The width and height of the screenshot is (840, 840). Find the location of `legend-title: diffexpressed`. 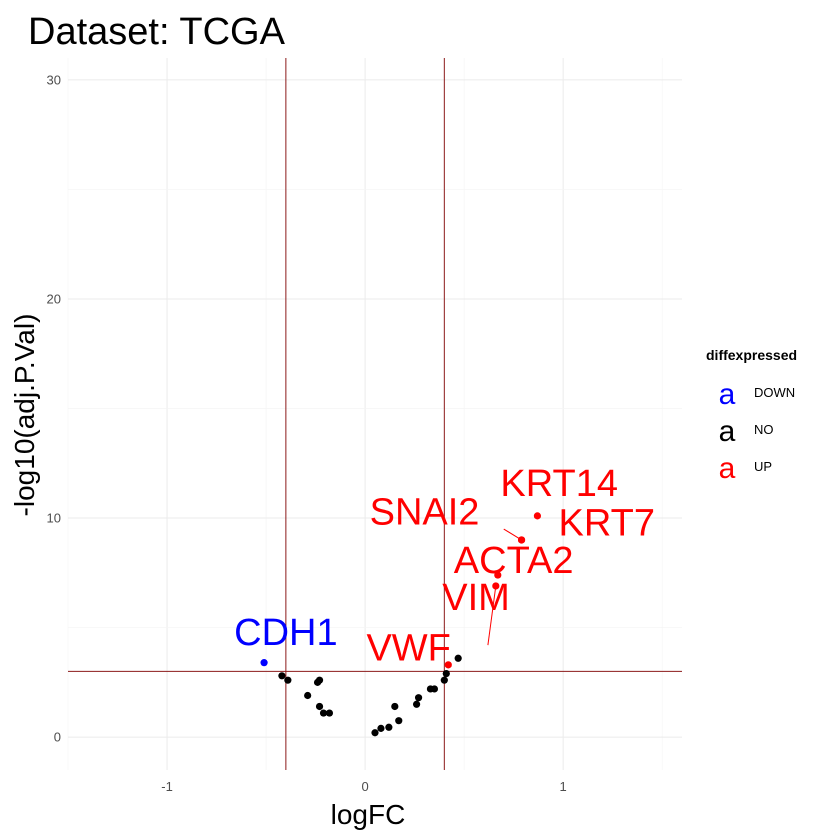

legend-title: diffexpressed is located at coordinates (751, 355).